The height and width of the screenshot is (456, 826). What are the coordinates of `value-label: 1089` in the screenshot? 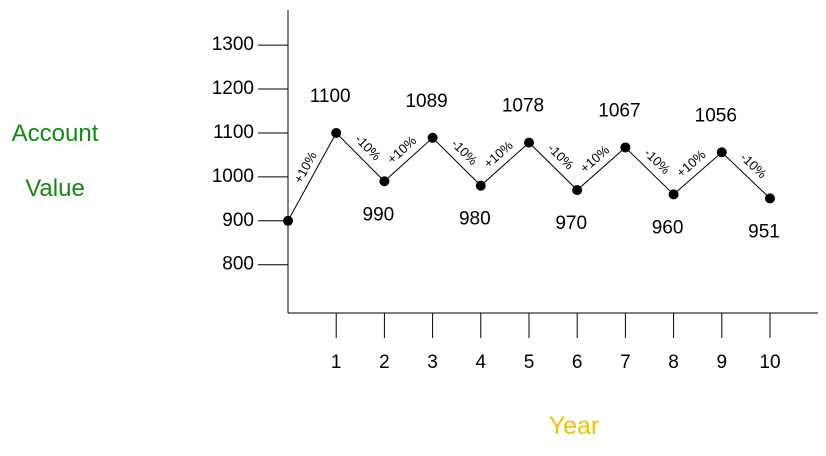 It's located at (426, 101).